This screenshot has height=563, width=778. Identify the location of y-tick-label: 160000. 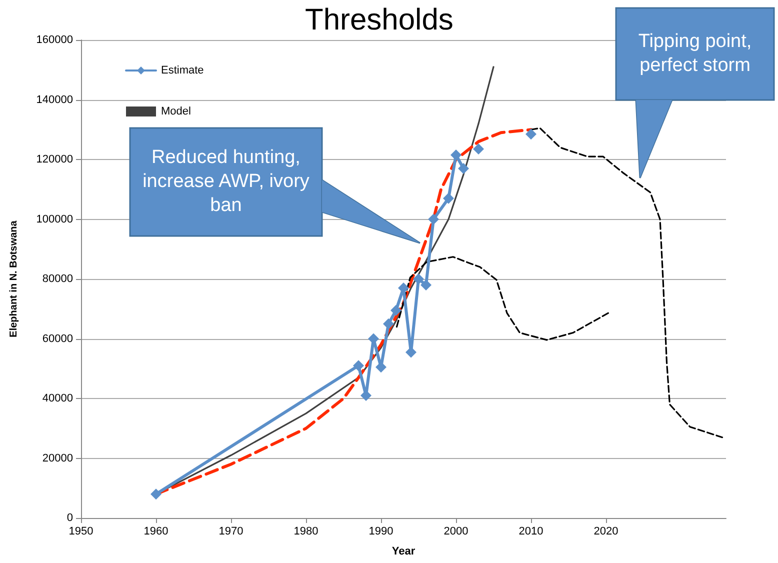
(54, 40).